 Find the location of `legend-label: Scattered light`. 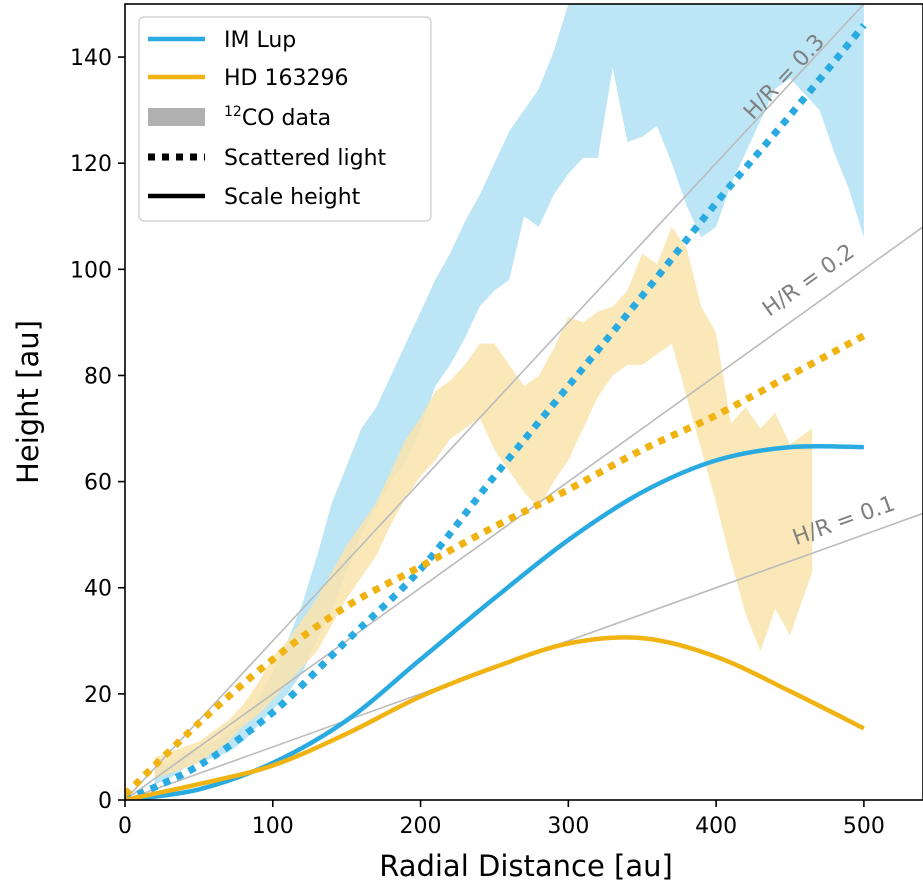

legend-label: Scattered light is located at coordinates (305, 158).